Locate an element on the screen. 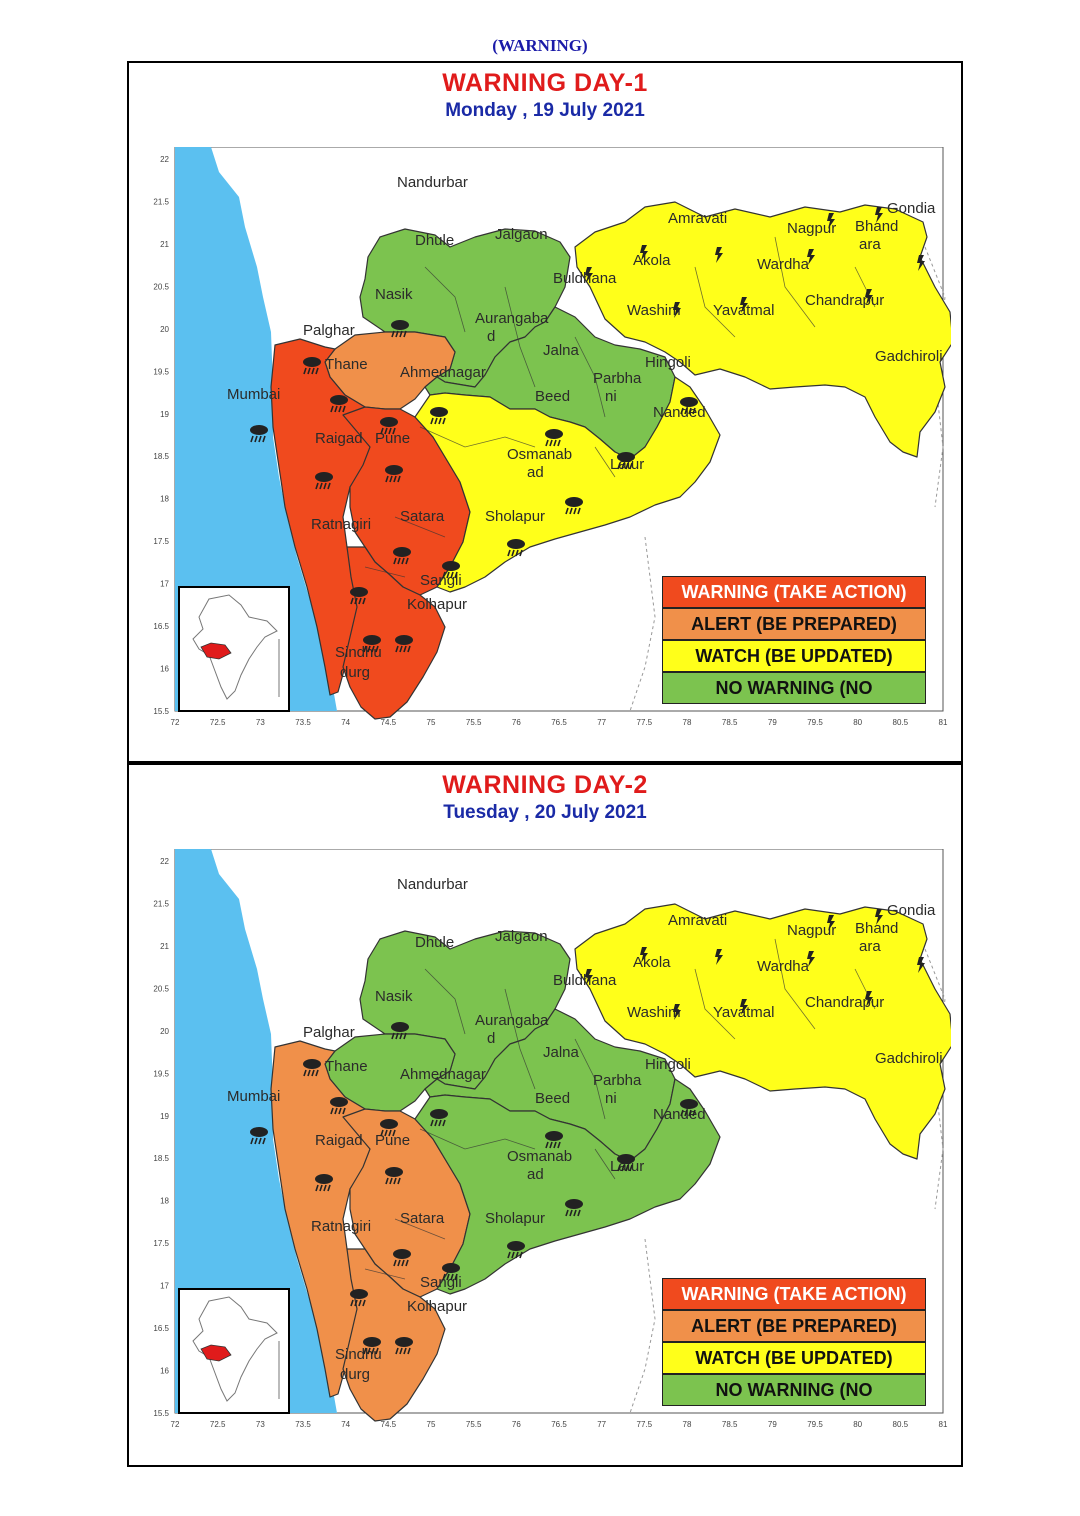  region-central is located at coordinates (567, 1186).